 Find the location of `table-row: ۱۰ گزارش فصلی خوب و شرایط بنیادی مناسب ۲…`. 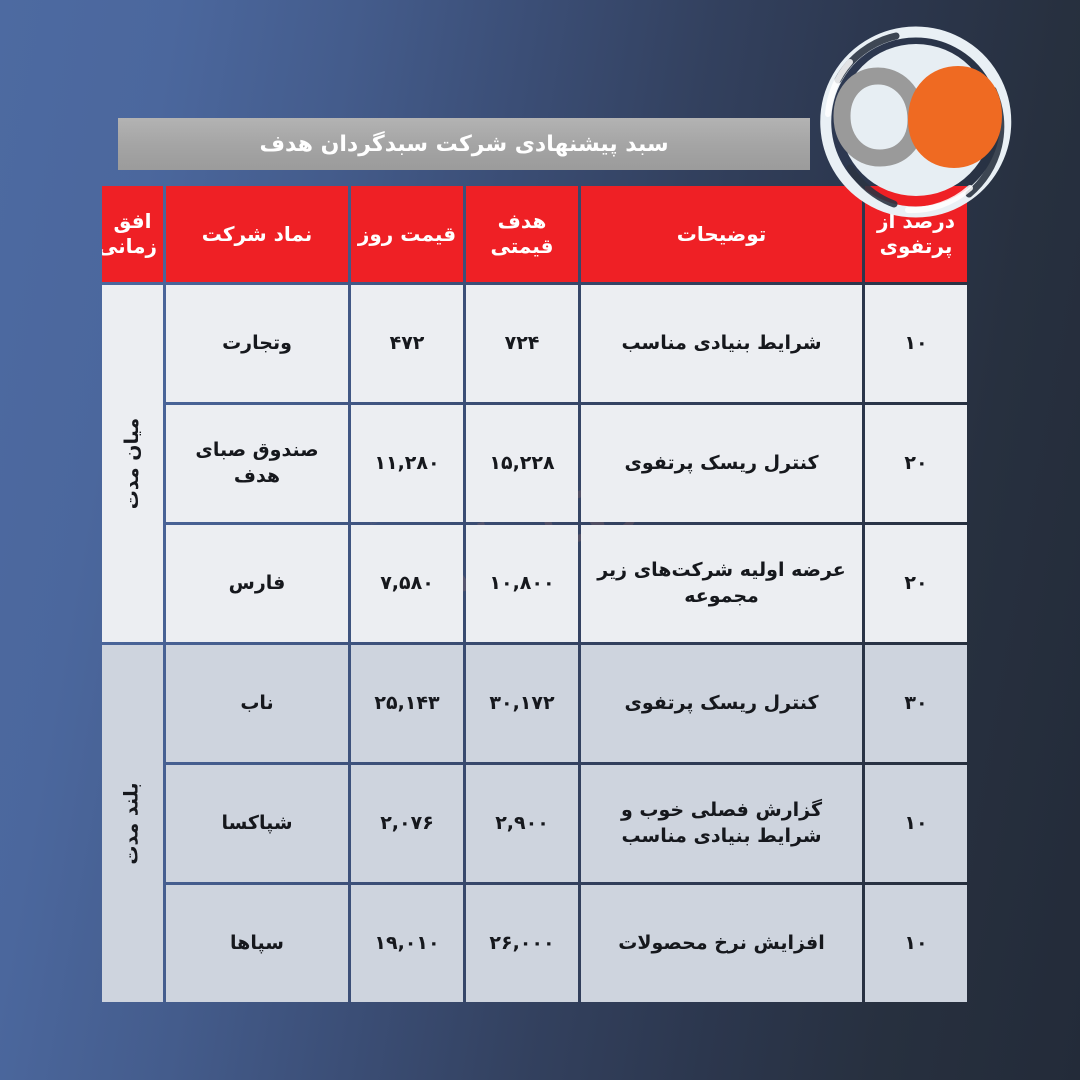

table-row: ۱۰ گزارش فصلی خوب و شرایط بنیادی مناسب ۲… is located at coordinates (534, 823).